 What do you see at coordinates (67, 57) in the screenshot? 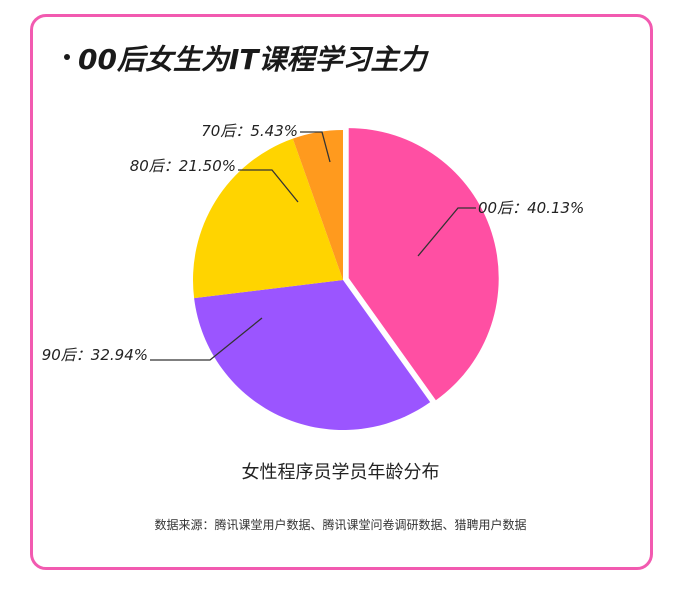
I see `bullet-icon` at bounding box center [67, 57].